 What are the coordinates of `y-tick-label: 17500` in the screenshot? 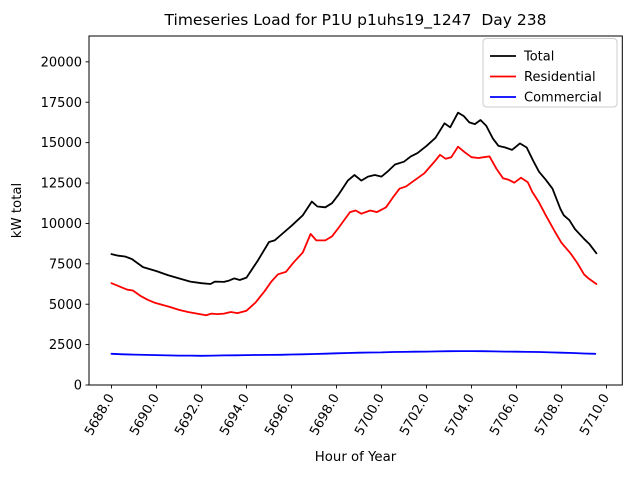 It's located at (61, 103).